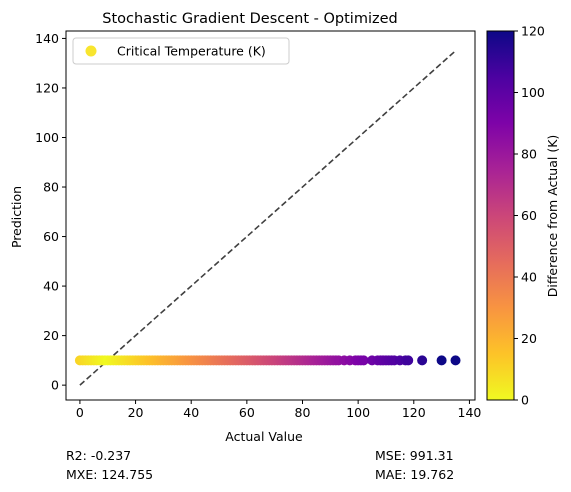 This screenshot has height=492, width=571. What do you see at coordinates (247, 412) in the screenshot?
I see `x-tick-label: 60` at bounding box center [247, 412].